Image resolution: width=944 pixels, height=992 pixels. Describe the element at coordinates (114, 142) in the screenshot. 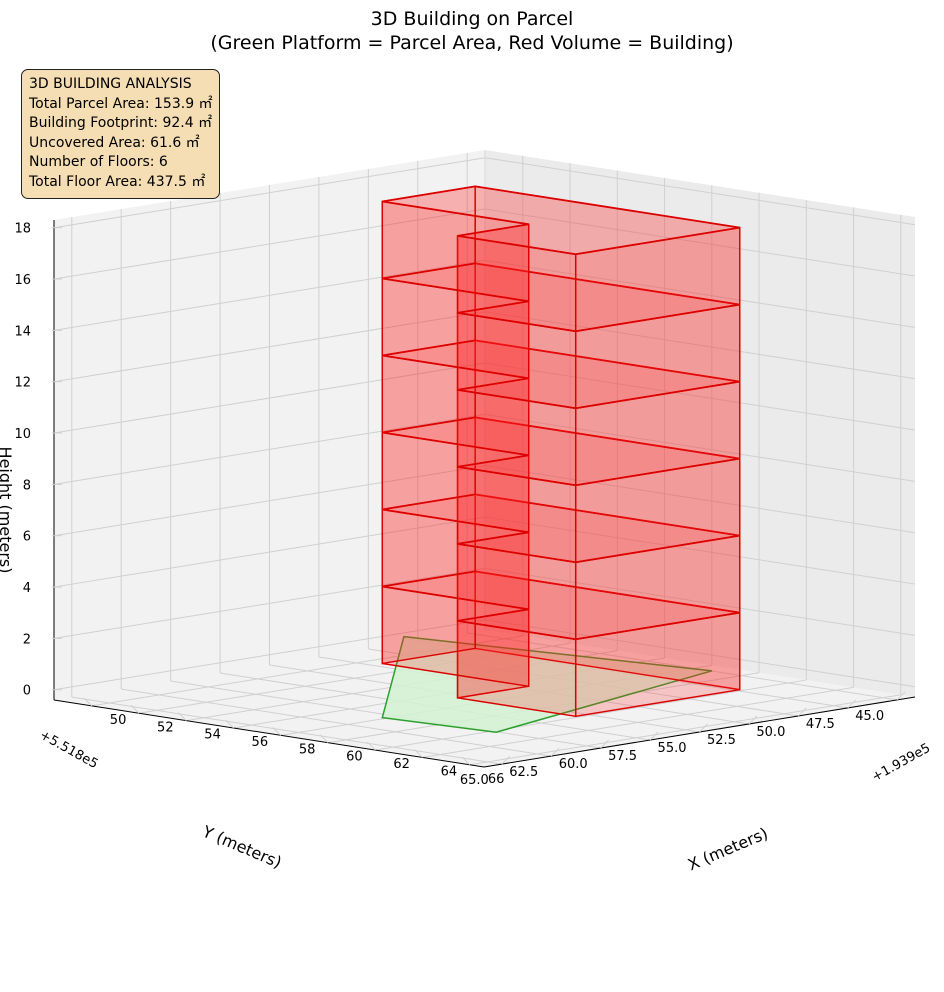

I see `info-uncovered: Uncovered Area: 61.6 ㎡` at that location.